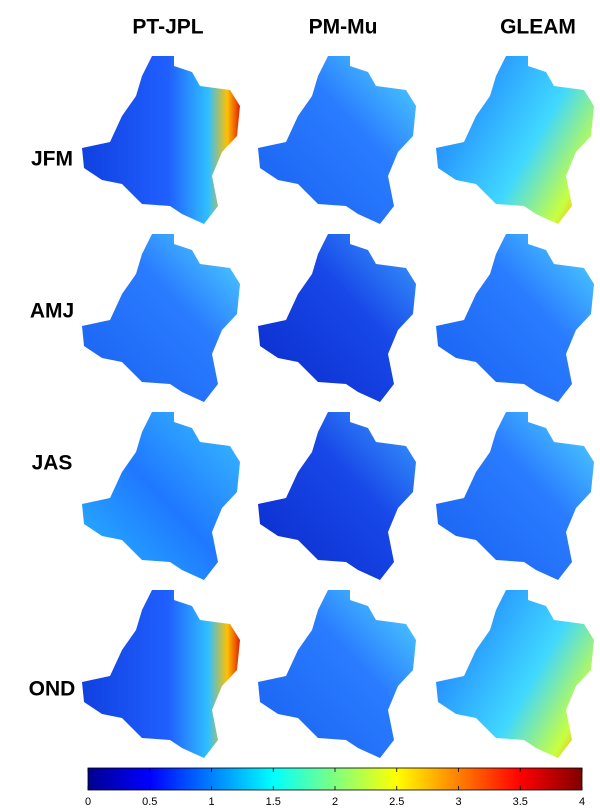  Describe the element at coordinates (273, 802) in the screenshot. I see `colorbar-tick-label: 1.5` at that location.